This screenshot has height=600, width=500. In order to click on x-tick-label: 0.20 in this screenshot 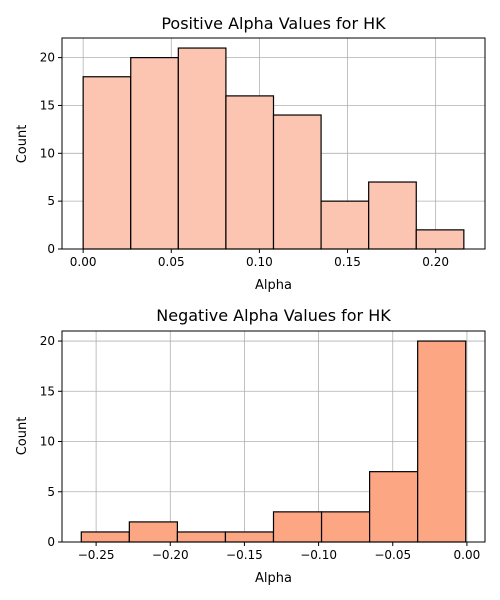, I will do `click(435, 262)`.